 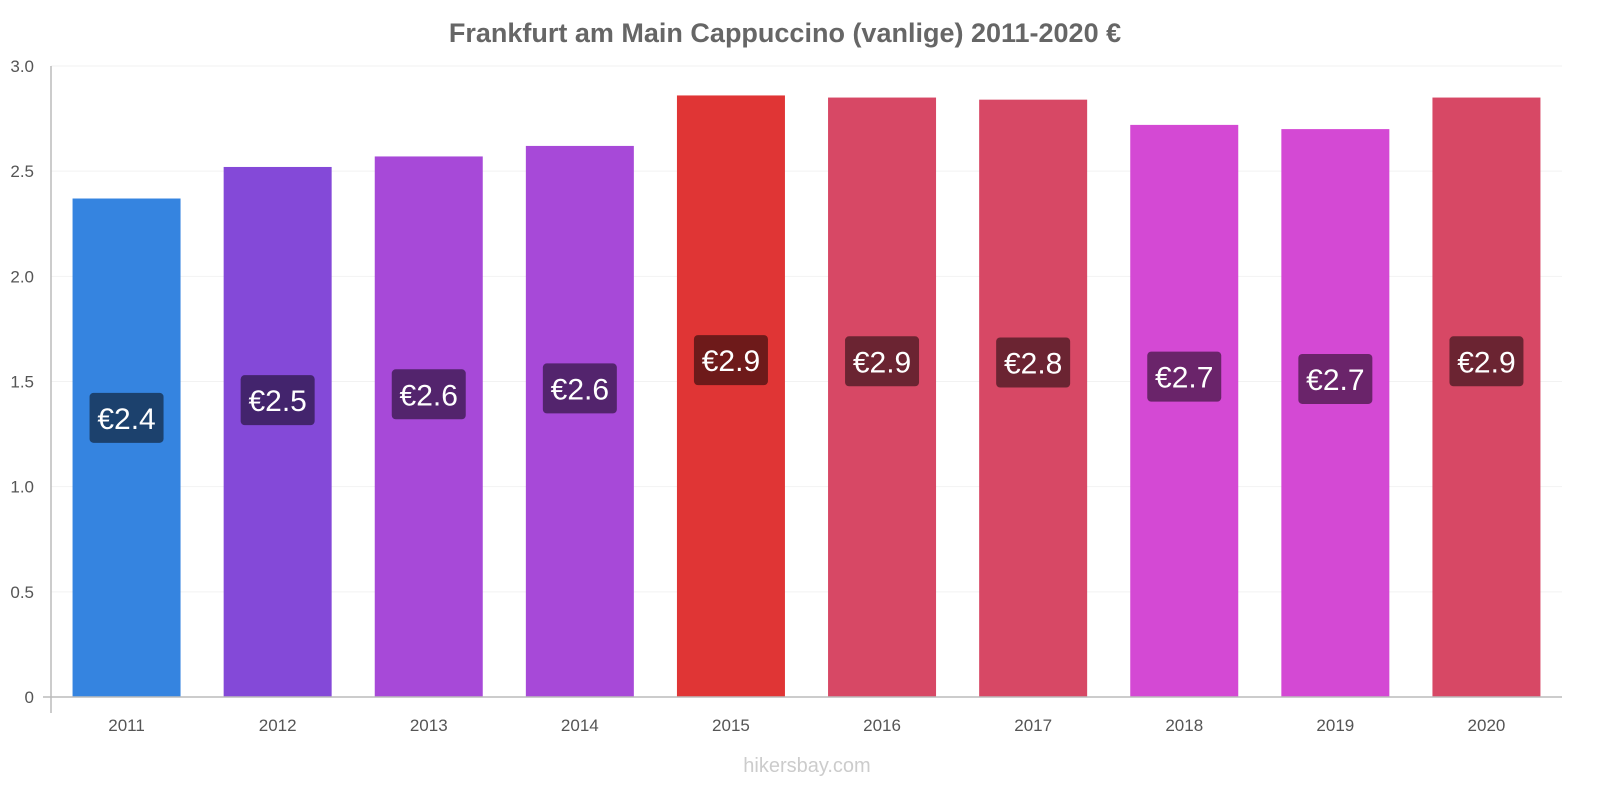 I want to click on bar-group-2020: €2.9 2020, so click(x=1486, y=416).